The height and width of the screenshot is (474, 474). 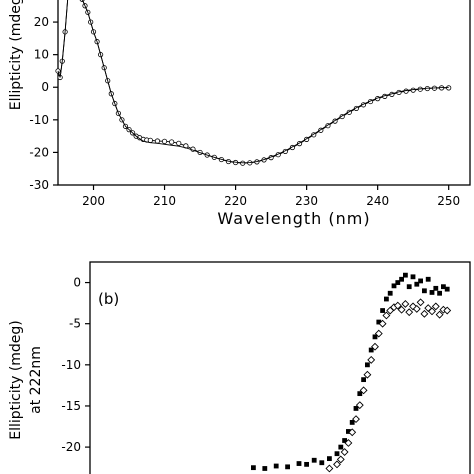 What do you see at coordinates (377, 201) in the screenshot?
I see `x-tick-label: 240` at bounding box center [377, 201].